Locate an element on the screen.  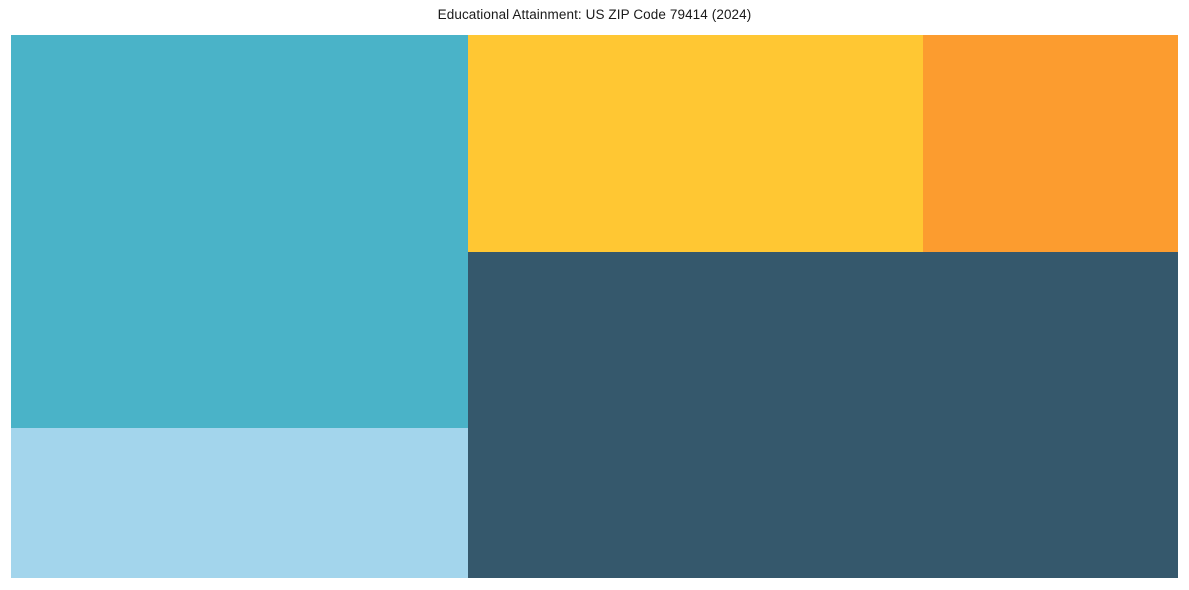
tile-label: Less than high school is located at coordinates (982, 45).